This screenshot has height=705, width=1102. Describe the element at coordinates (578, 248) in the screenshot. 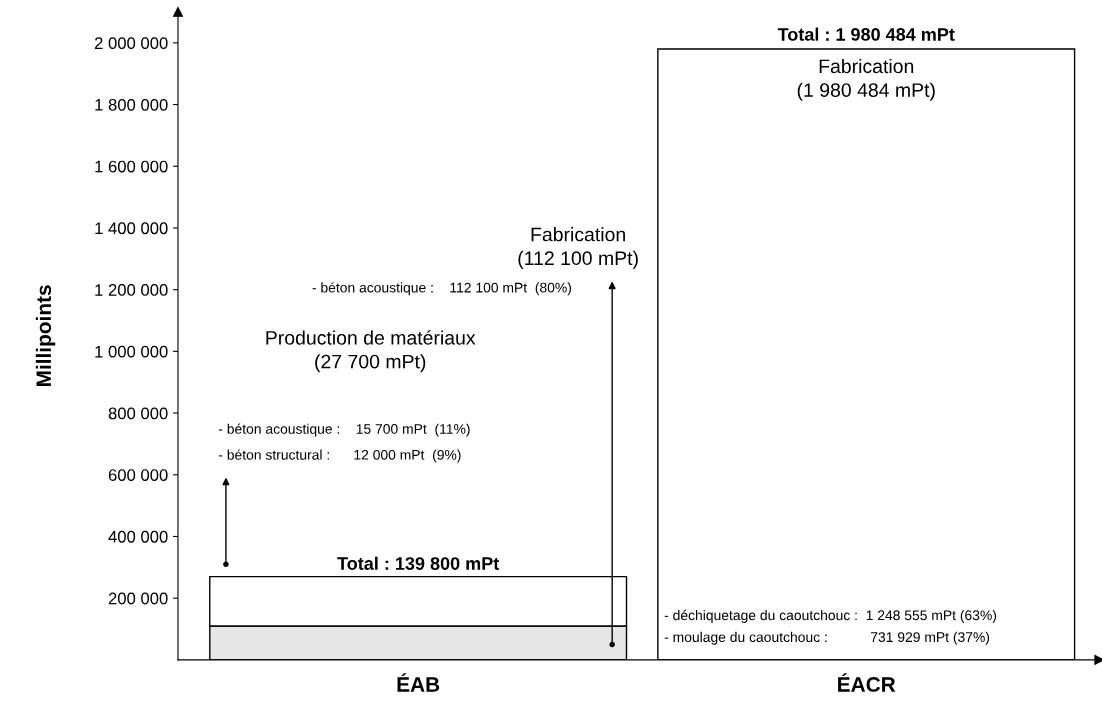

I see `annotation: Fabrication (112 100 mPt)` at that location.